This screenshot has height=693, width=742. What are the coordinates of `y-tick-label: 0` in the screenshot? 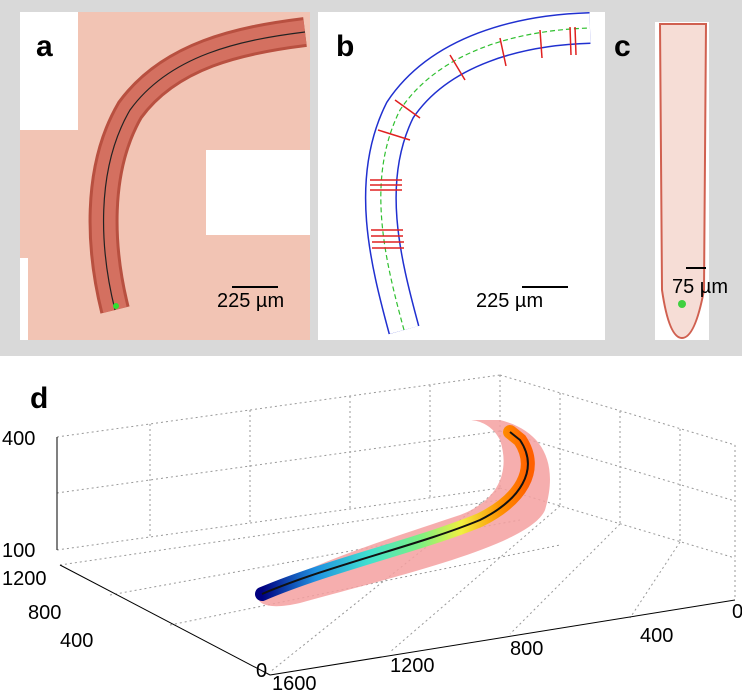 It's located at (261, 671).